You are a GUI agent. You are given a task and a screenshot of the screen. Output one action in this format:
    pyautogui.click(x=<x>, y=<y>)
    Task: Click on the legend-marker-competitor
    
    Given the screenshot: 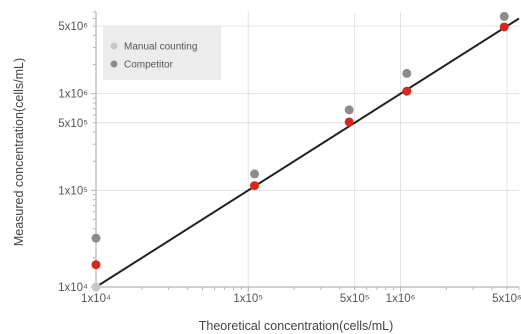 What is the action you would take?
    pyautogui.click(x=114, y=64)
    